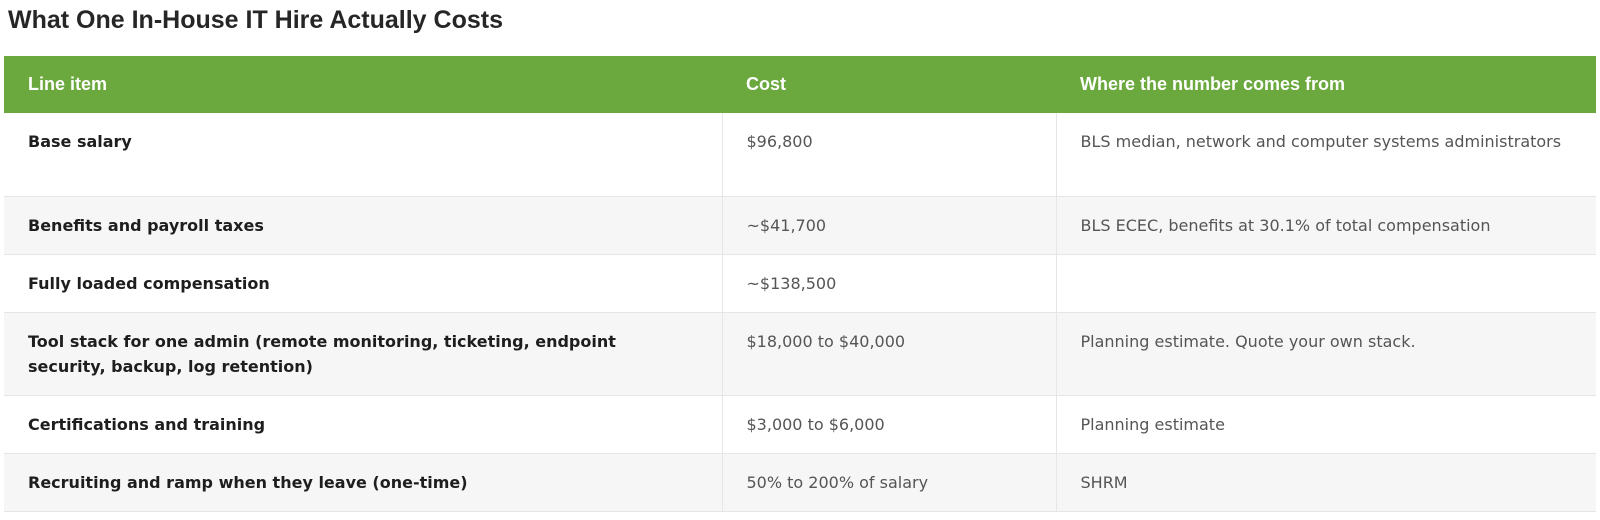 This screenshot has height=520, width=1600. I want to click on cost-cell: ~$138,500, so click(888, 283).